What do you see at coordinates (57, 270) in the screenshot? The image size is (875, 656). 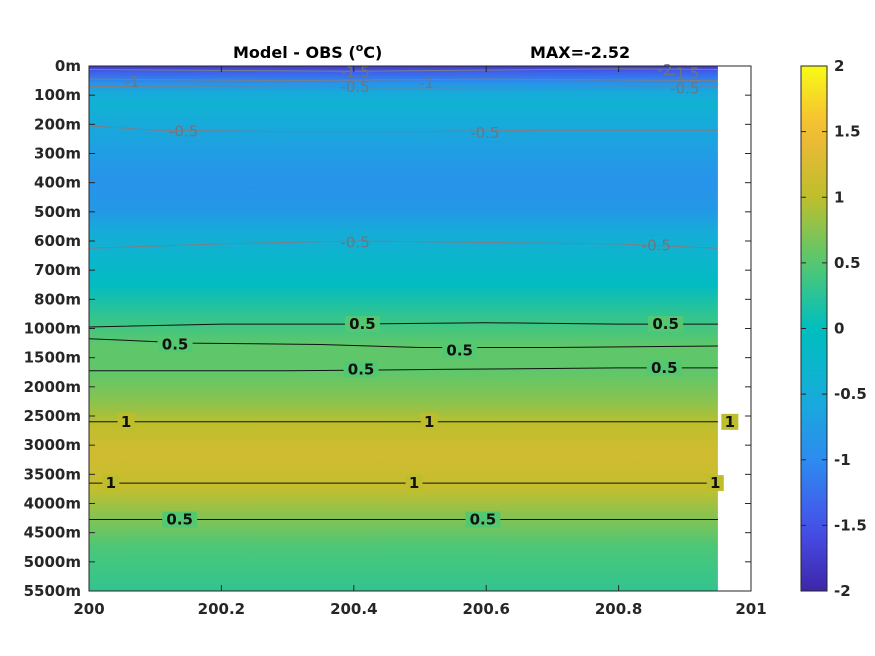 I see `y-tick-label: 700m` at bounding box center [57, 270].